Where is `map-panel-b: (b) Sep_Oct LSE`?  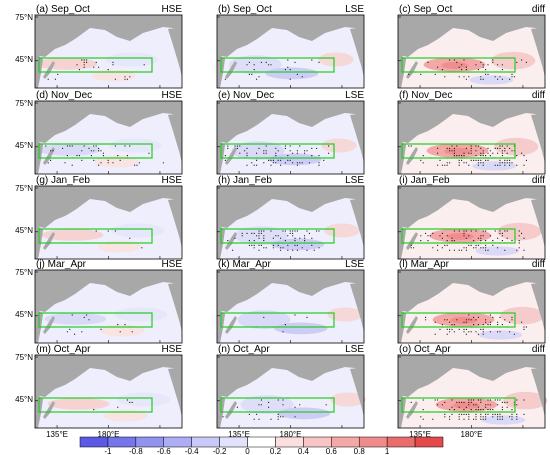 map-panel-b: (b) Sep_Oct LSE is located at coordinates (290, 46).